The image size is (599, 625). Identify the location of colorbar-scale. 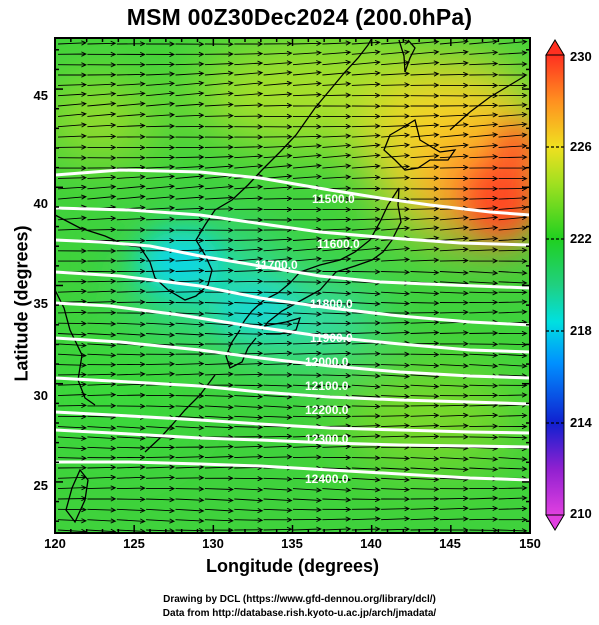
(555, 285).